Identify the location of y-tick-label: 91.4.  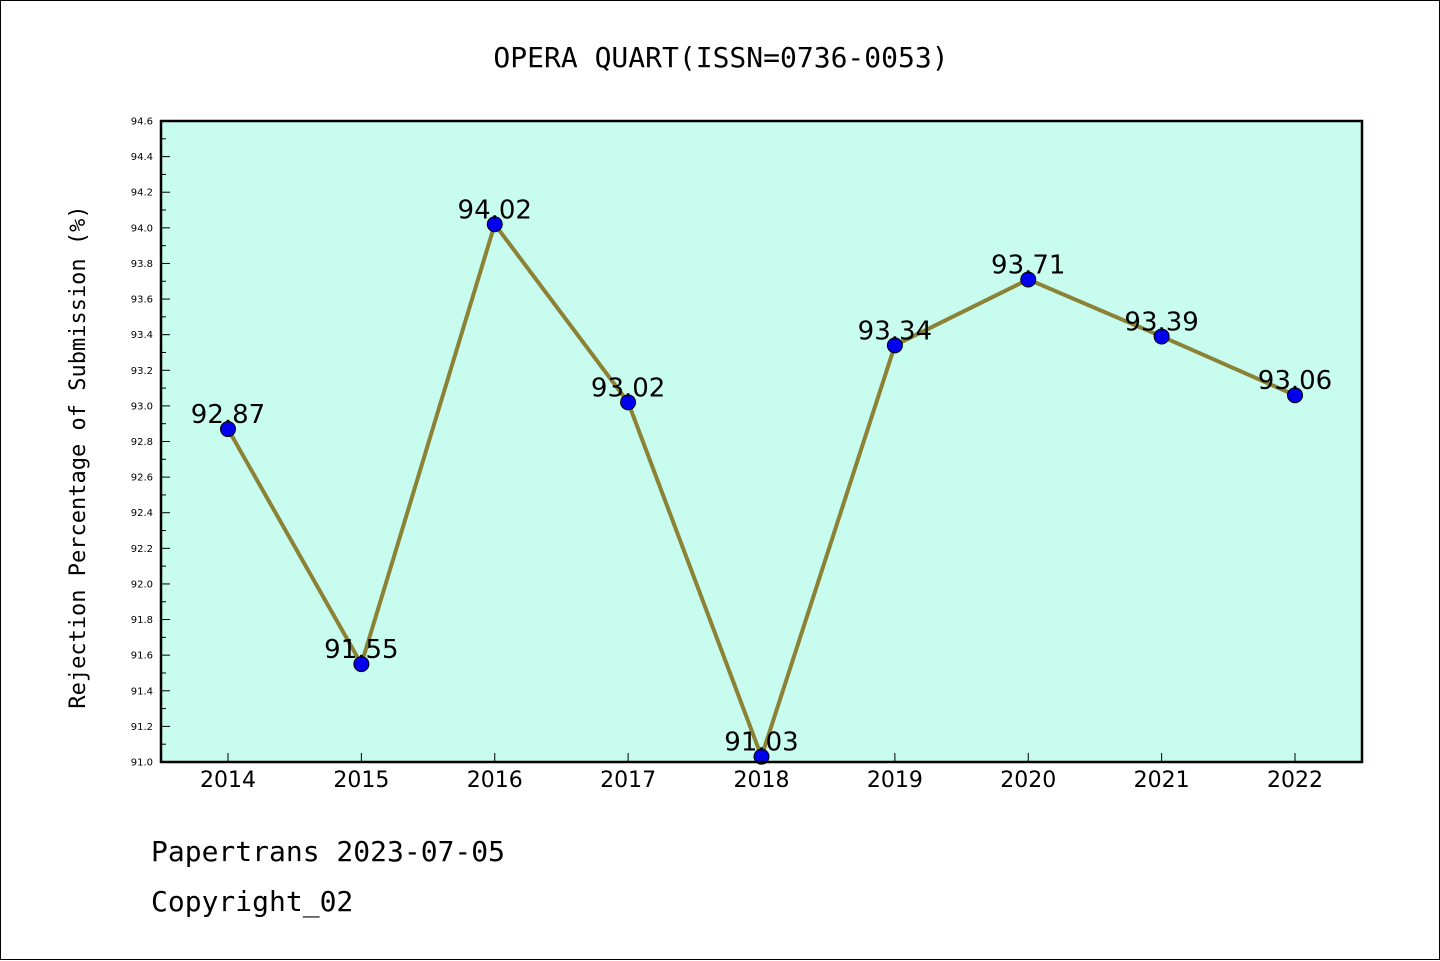
(142, 691).